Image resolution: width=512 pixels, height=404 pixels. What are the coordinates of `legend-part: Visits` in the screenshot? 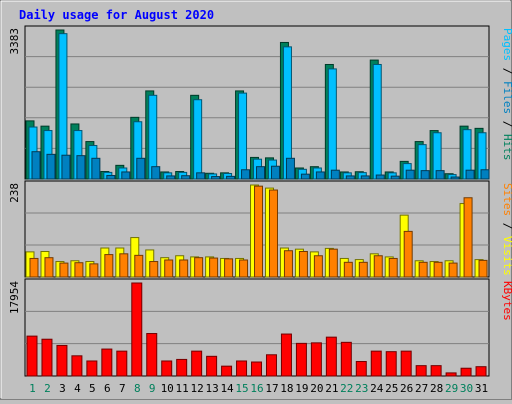 It's located at (506, 256).